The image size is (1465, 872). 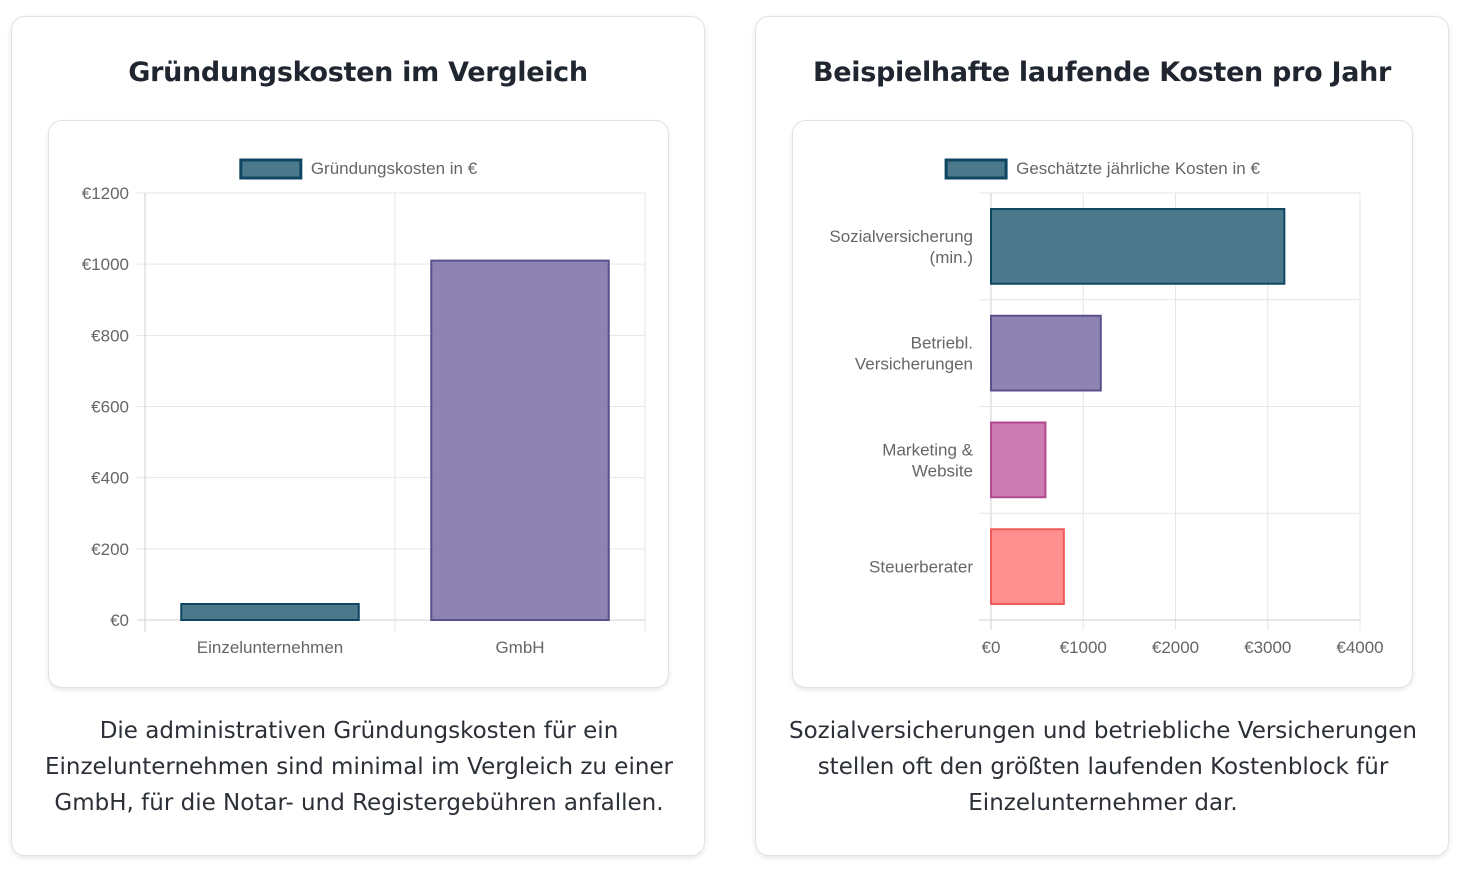 I want to click on y-tick-label: €600, so click(x=110, y=407).